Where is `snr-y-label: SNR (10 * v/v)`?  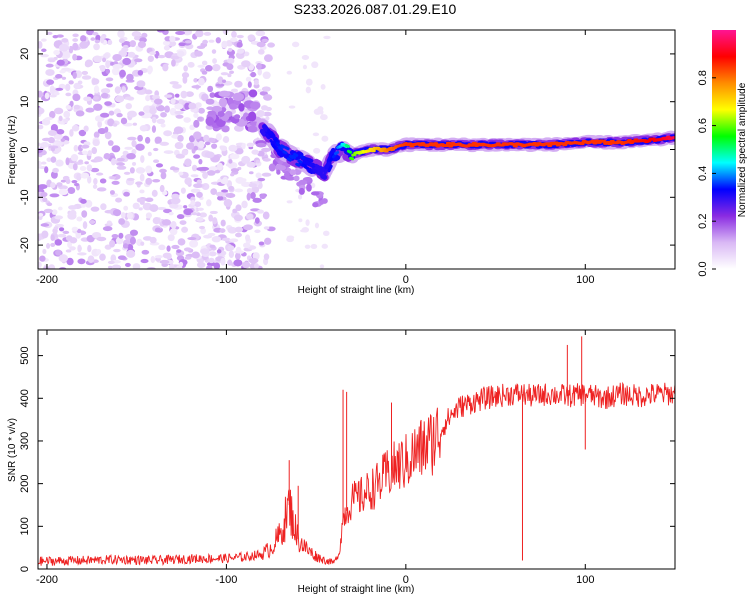 snr-y-label: SNR (10 * v/v) is located at coordinates (12, 450).